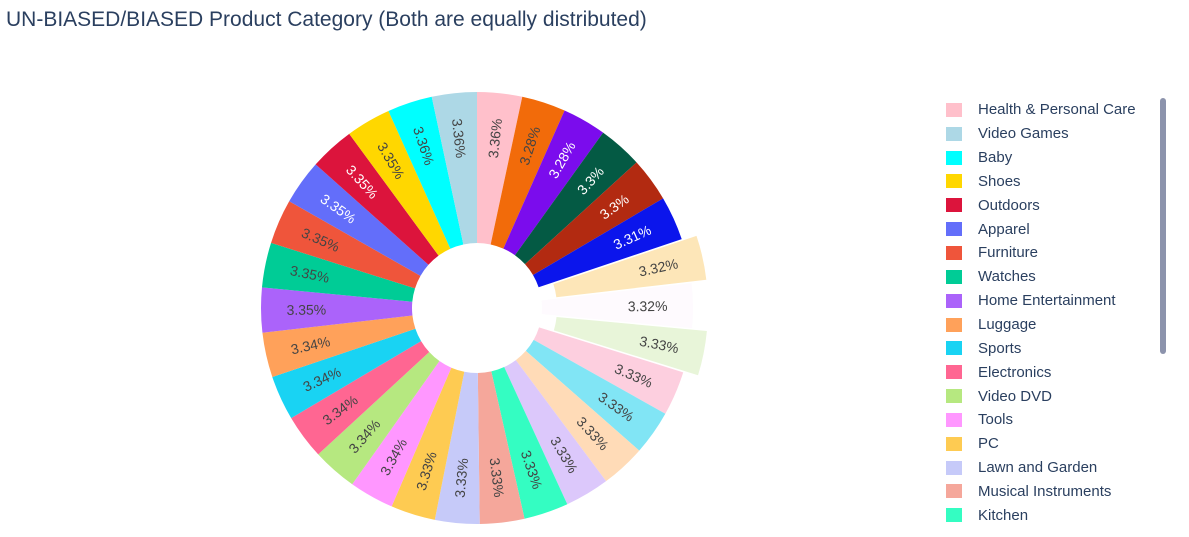 The image size is (1189, 537). I want to click on legend-item: Health & Personal Care, so click(1051, 110).